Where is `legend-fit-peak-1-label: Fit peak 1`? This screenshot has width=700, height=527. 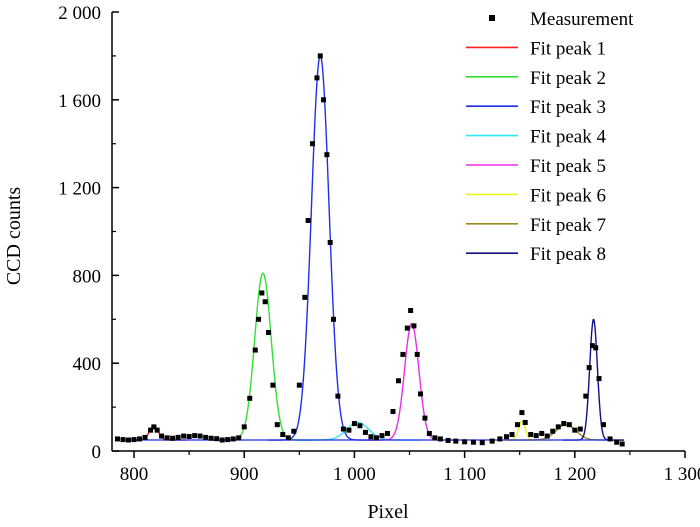
legend-fit-peak-1-label: Fit peak 1 is located at coordinates (568, 48).